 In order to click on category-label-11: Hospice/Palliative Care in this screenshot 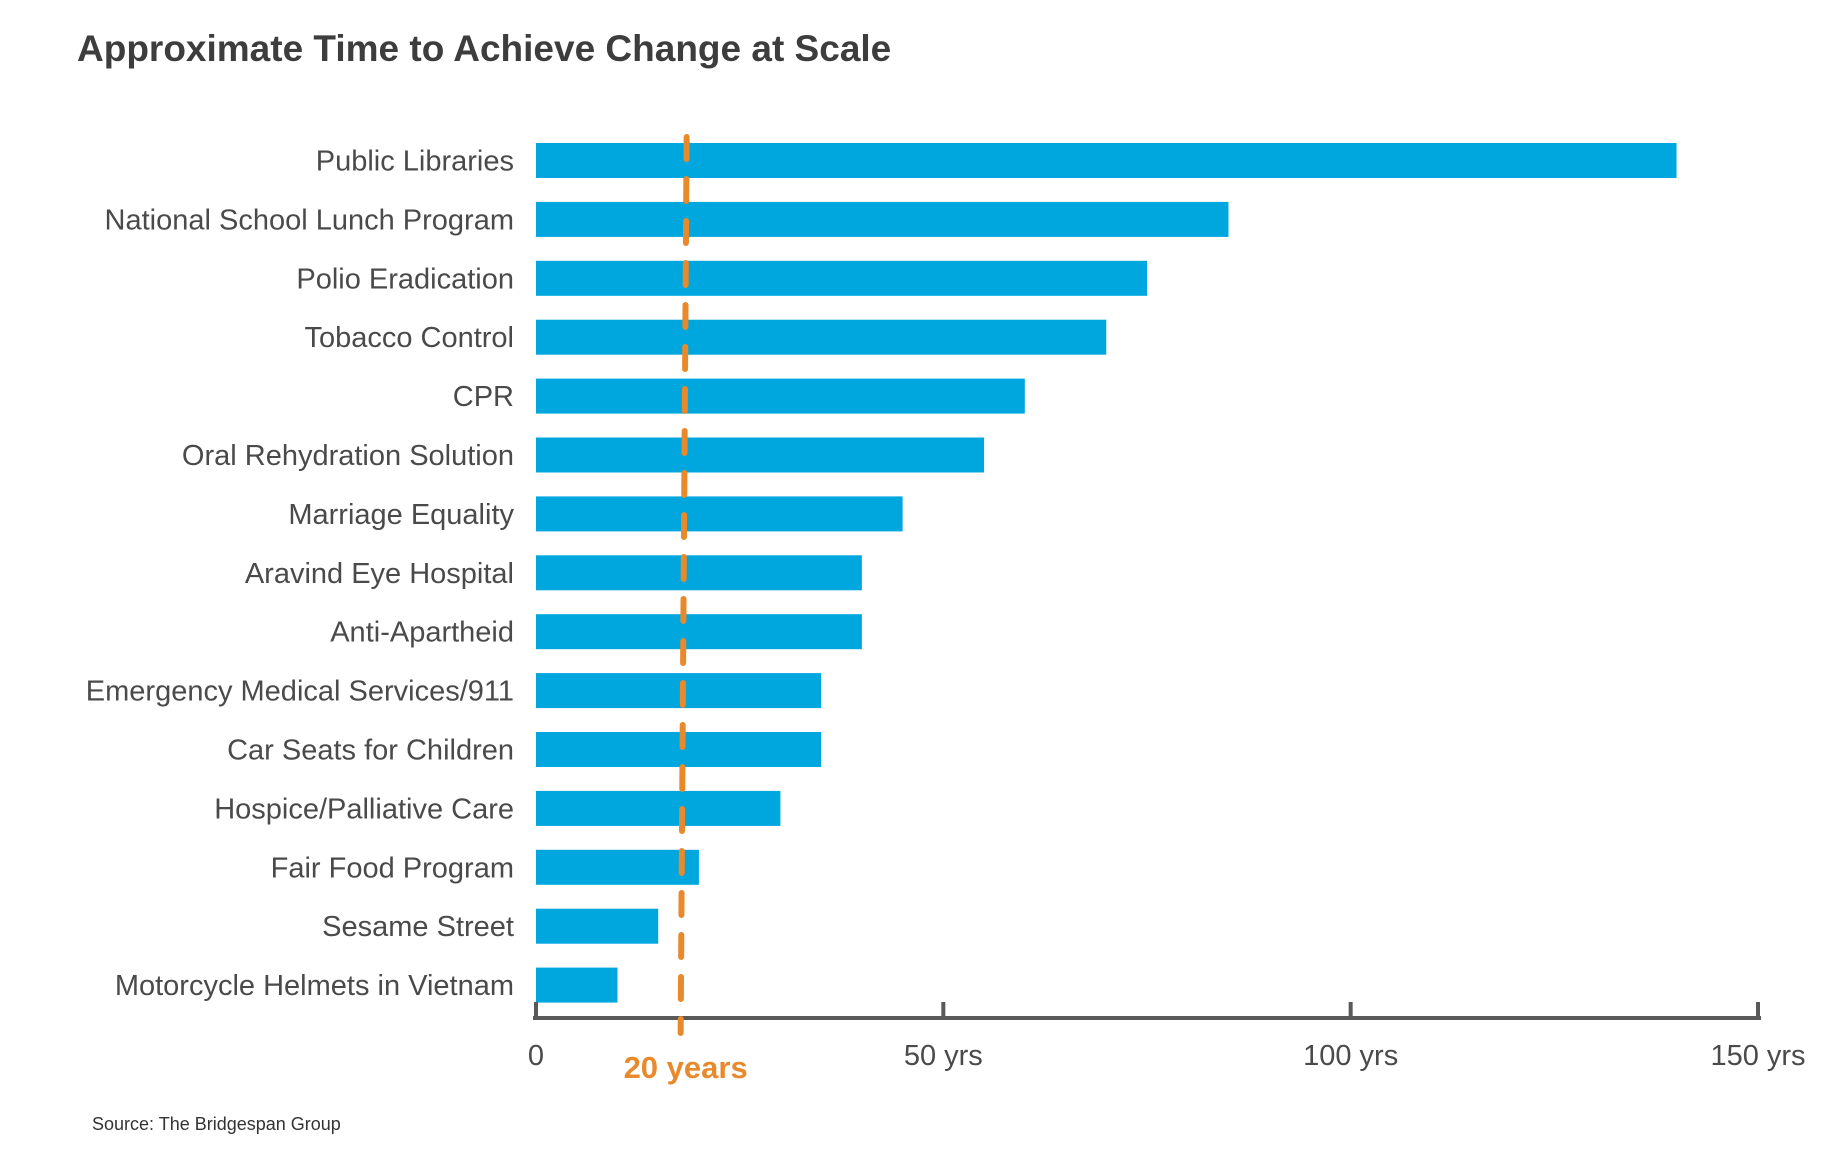, I will do `click(364, 809)`.